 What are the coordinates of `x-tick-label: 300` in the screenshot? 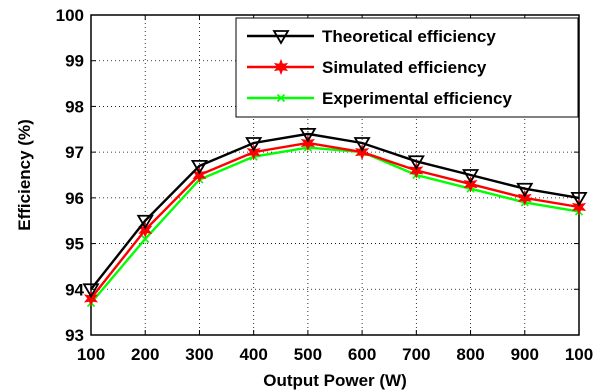 It's located at (199, 354).